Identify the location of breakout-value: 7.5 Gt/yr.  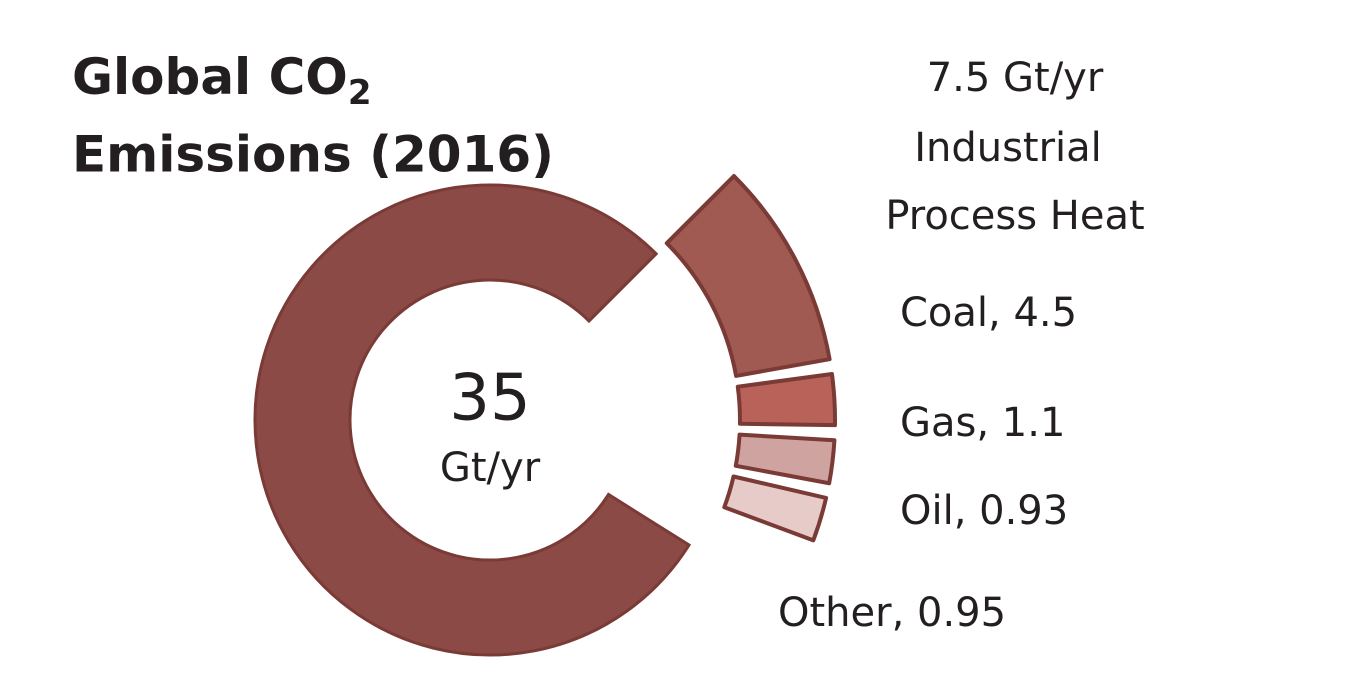
(1015, 78).